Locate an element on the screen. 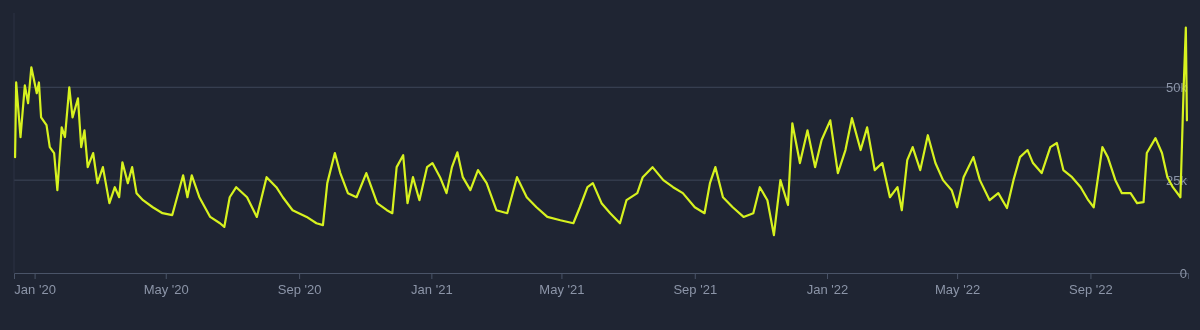 The width and height of the screenshot is (1200, 330). x-tick-label: Sep '21 is located at coordinates (695, 290).